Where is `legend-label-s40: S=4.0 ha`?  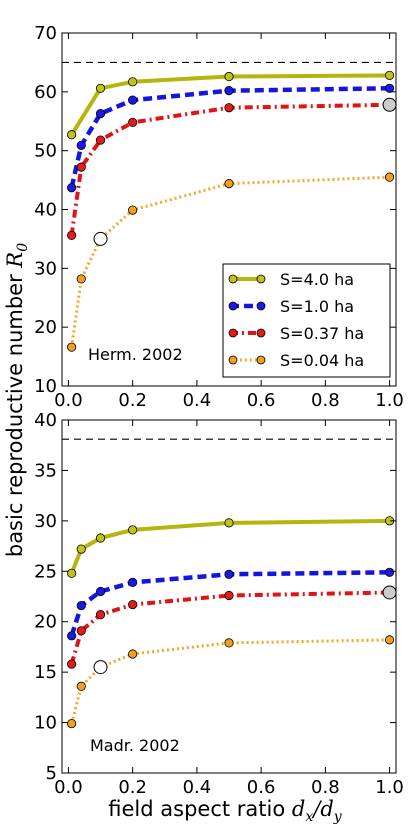 legend-label-s40: S=4.0 ha is located at coordinates (317, 279).